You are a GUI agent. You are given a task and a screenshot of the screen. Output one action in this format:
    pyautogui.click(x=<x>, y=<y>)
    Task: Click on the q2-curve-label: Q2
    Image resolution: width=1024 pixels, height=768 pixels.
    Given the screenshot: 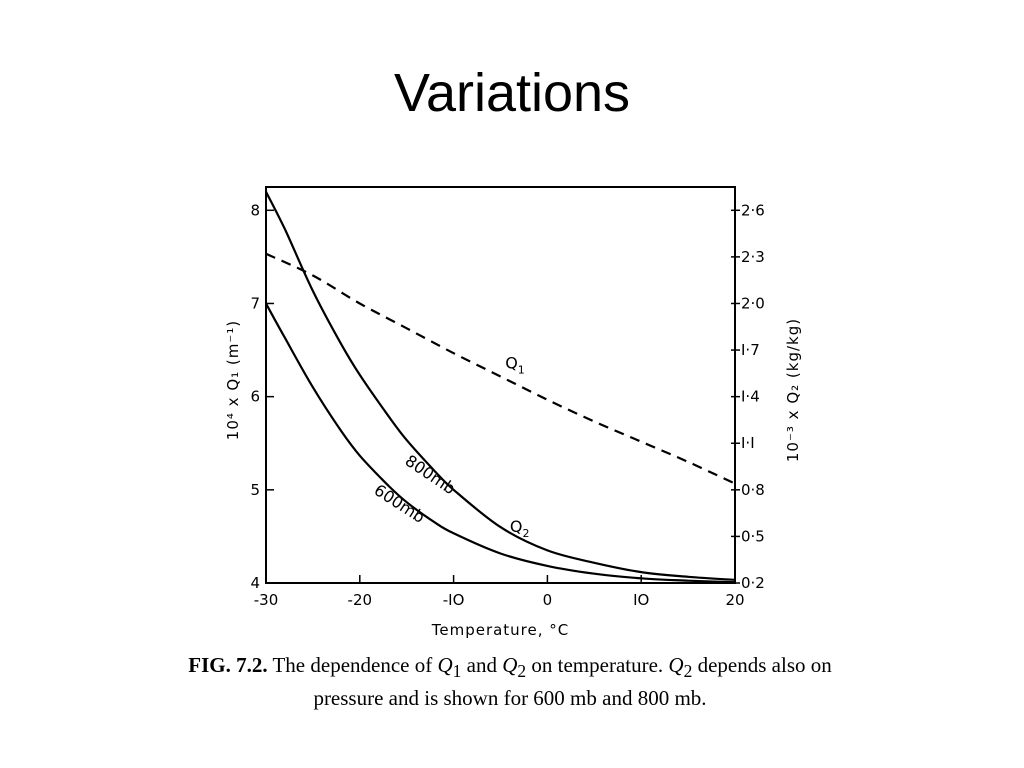 What is the action you would take?
    pyautogui.click(x=520, y=528)
    